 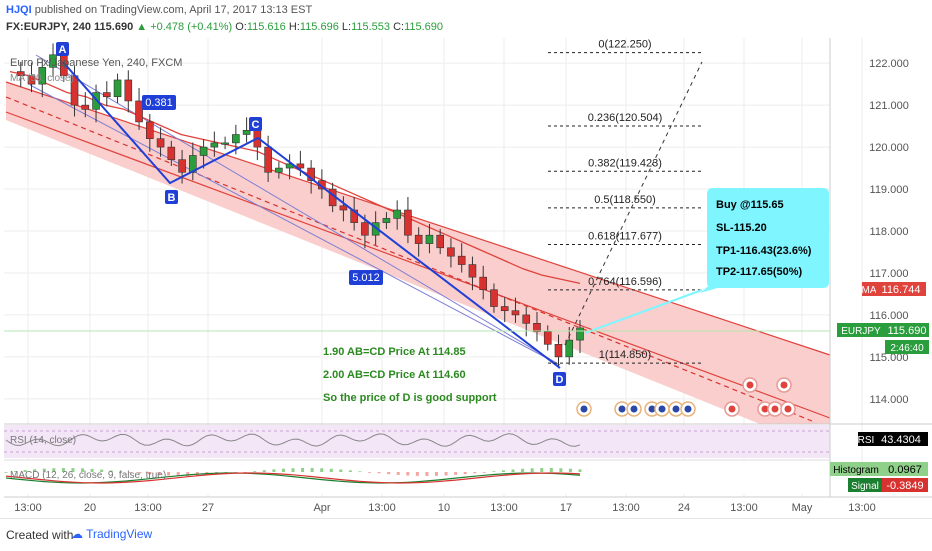 I want to click on label-c-text: C, so click(x=256, y=125).